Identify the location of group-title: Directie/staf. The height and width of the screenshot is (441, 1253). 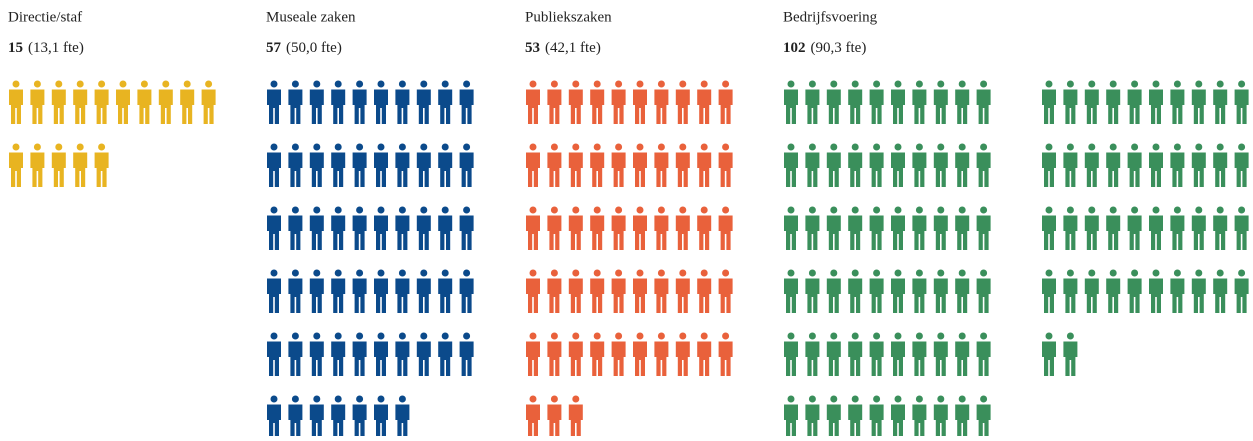
(45, 17).